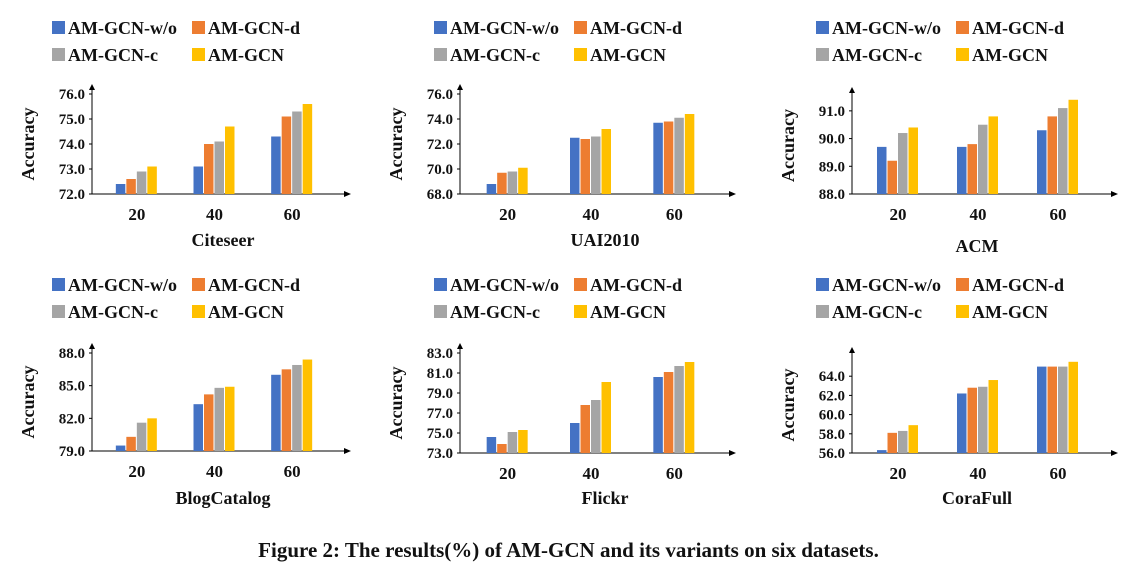 This screenshot has height=584, width=1137. What do you see at coordinates (72, 145) in the screenshot?
I see `y-tick-label: 74.0` at bounding box center [72, 145].